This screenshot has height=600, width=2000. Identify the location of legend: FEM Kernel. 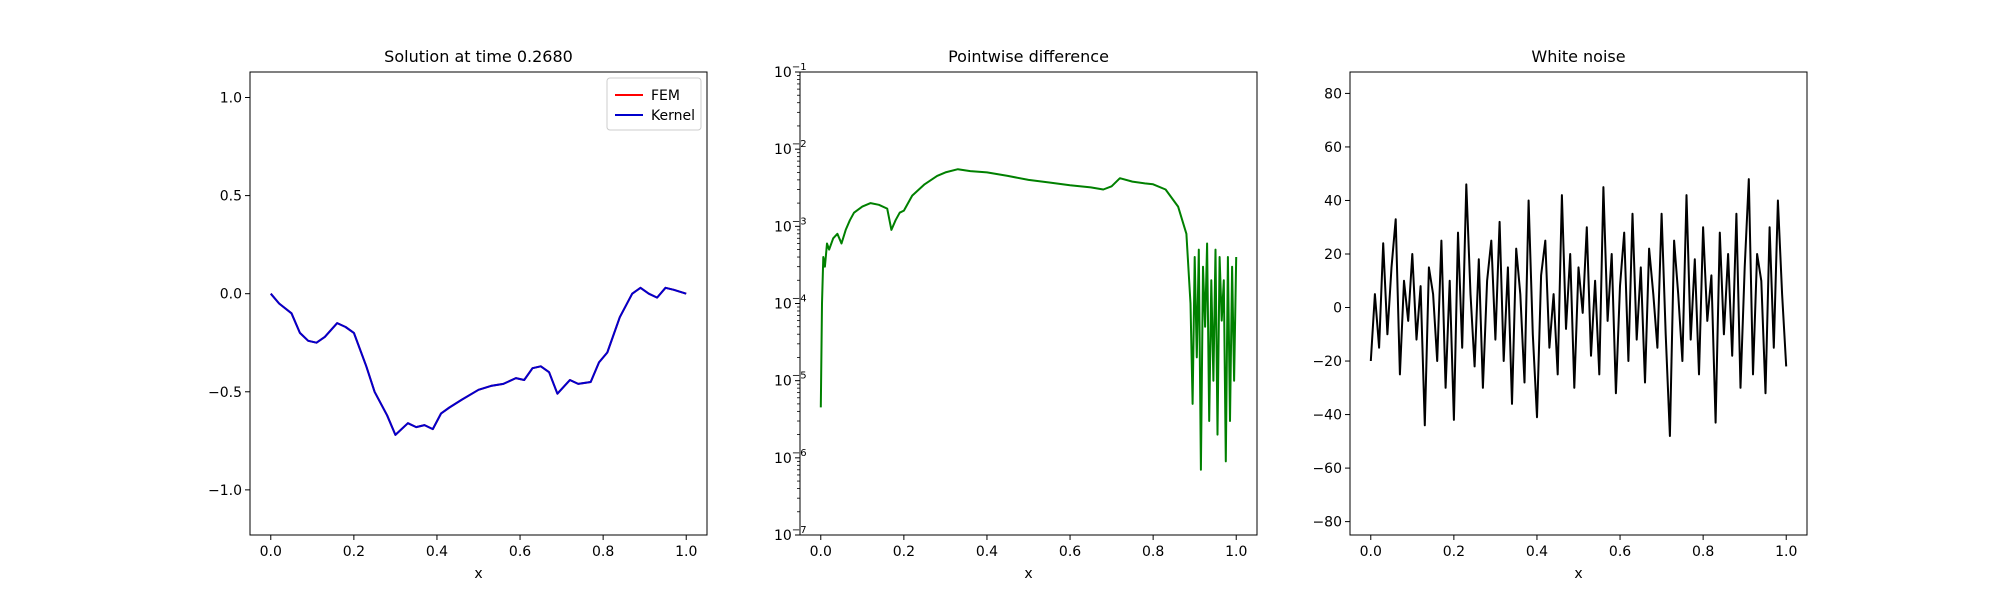
(654, 104).